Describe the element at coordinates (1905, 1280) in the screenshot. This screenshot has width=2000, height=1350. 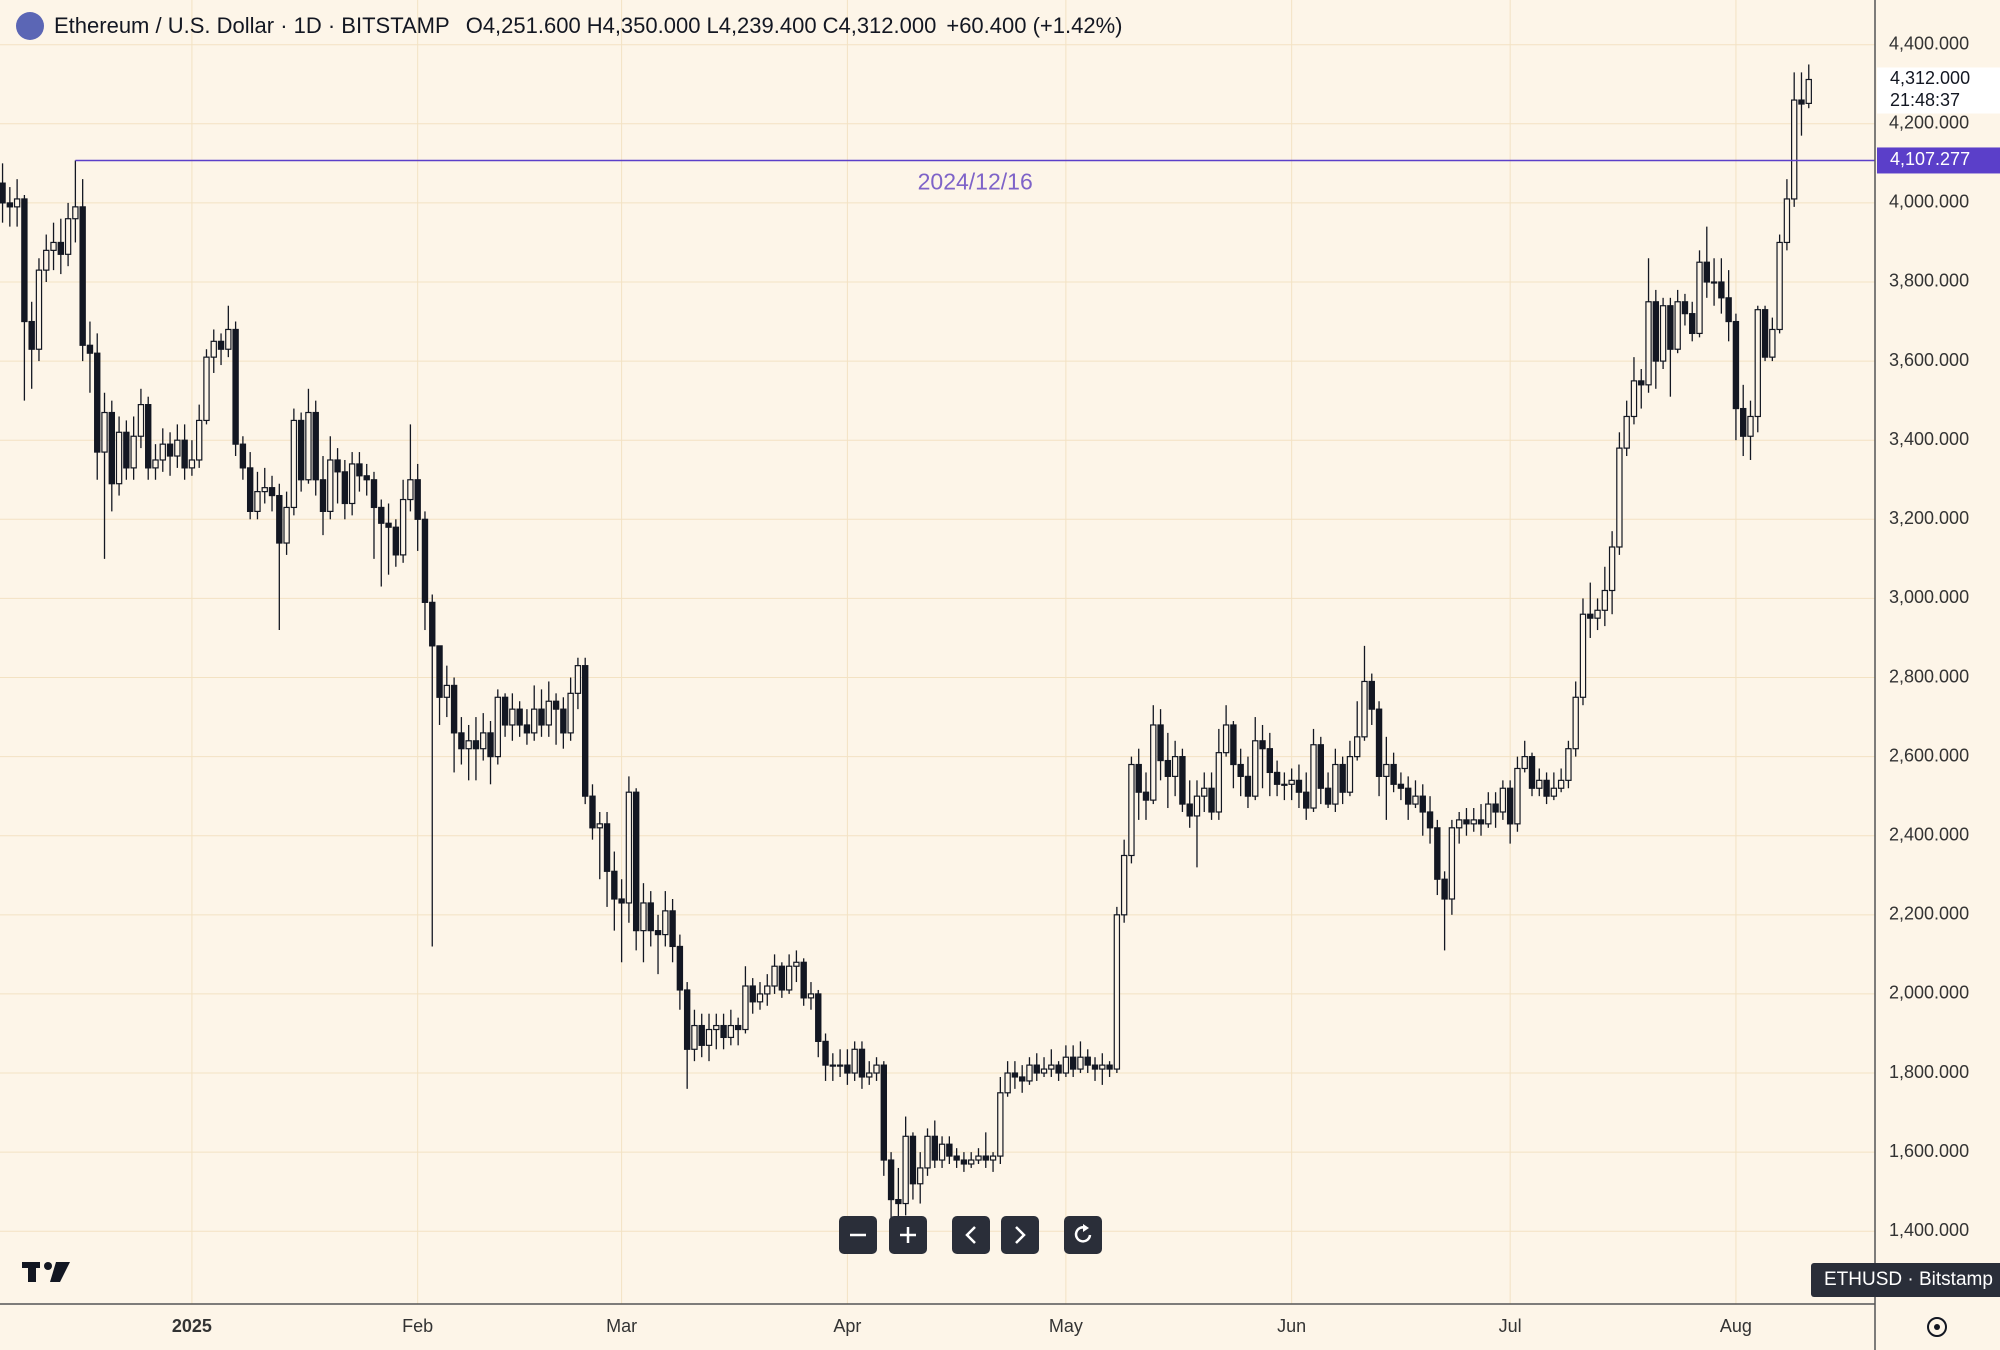
I see `symbol-tag: ETHUSD · Bitstamp` at that location.